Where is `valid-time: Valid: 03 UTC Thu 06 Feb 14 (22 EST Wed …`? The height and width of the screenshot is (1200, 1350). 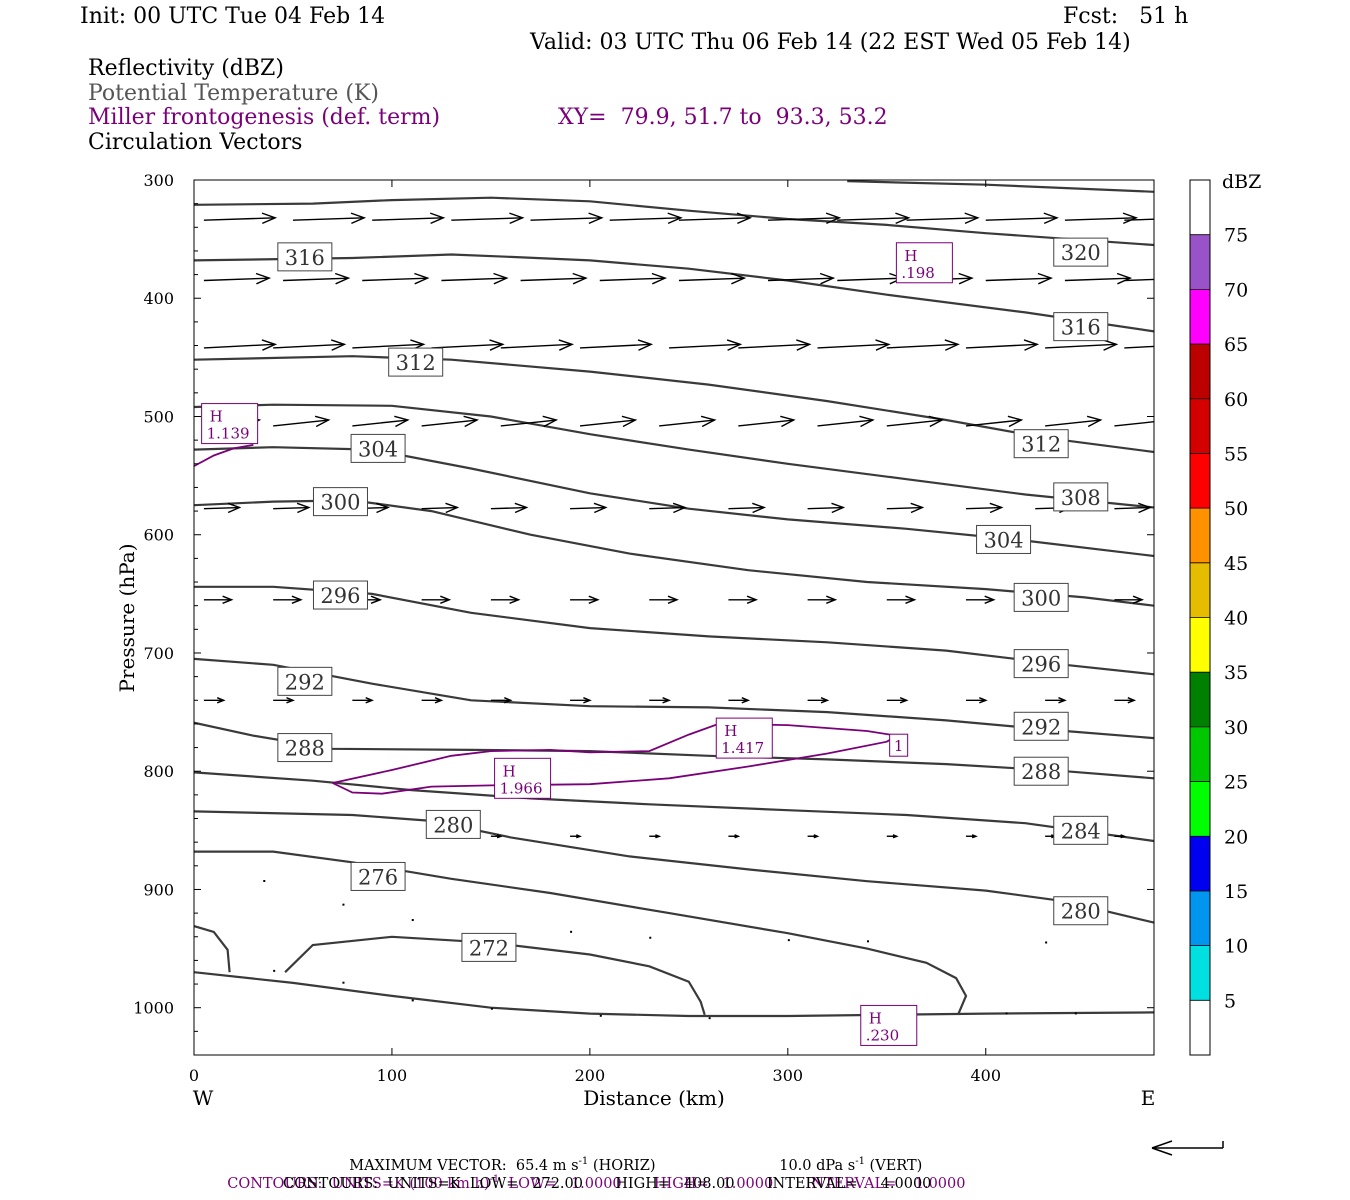
valid-time: Valid: 03 UTC Thu 06 Feb 14 (22 EST Wed … is located at coordinates (830, 42).